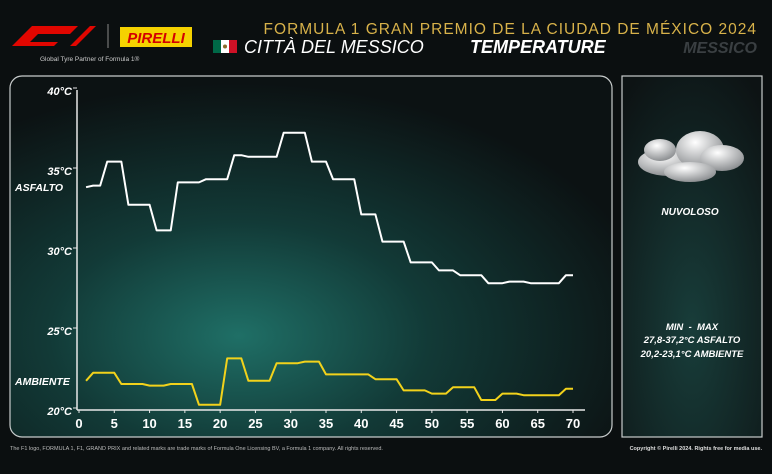 The width and height of the screenshot is (772, 474). I want to click on pirelli-logo: PIRELLI, so click(156, 38).